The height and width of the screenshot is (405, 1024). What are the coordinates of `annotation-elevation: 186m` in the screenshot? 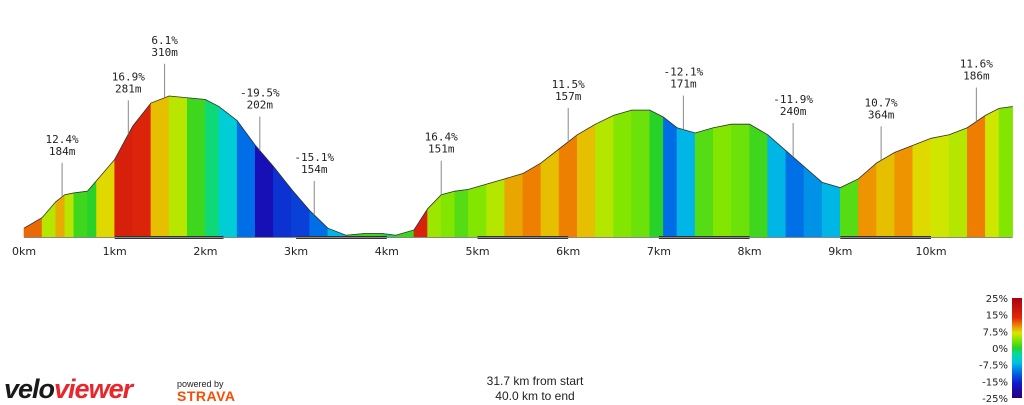 It's located at (976, 76).